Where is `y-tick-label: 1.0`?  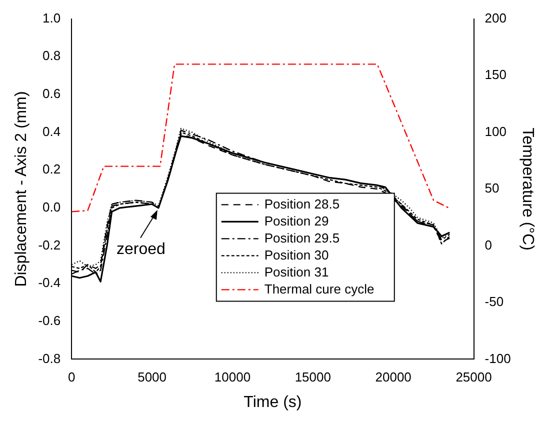 y-tick-label: 1.0 is located at coordinates (51, 18).